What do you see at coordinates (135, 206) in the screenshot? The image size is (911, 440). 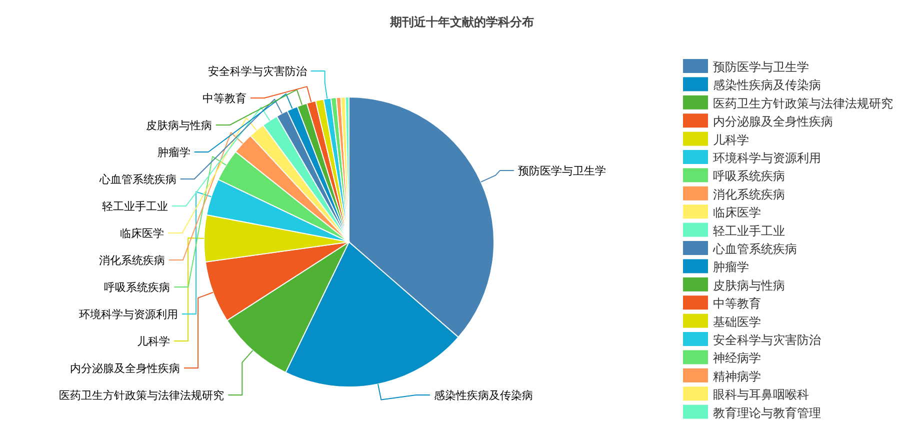 I see `data-label: 轻工业手工业` at bounding box center [135, 206].